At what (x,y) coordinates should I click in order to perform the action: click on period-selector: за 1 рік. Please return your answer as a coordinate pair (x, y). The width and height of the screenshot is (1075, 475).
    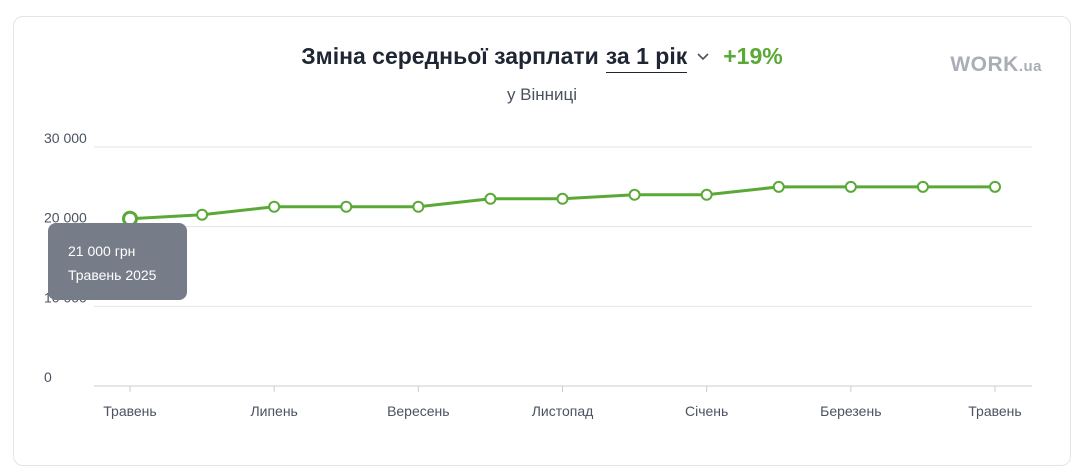
    Looking at the image, I should click on (646, 58).